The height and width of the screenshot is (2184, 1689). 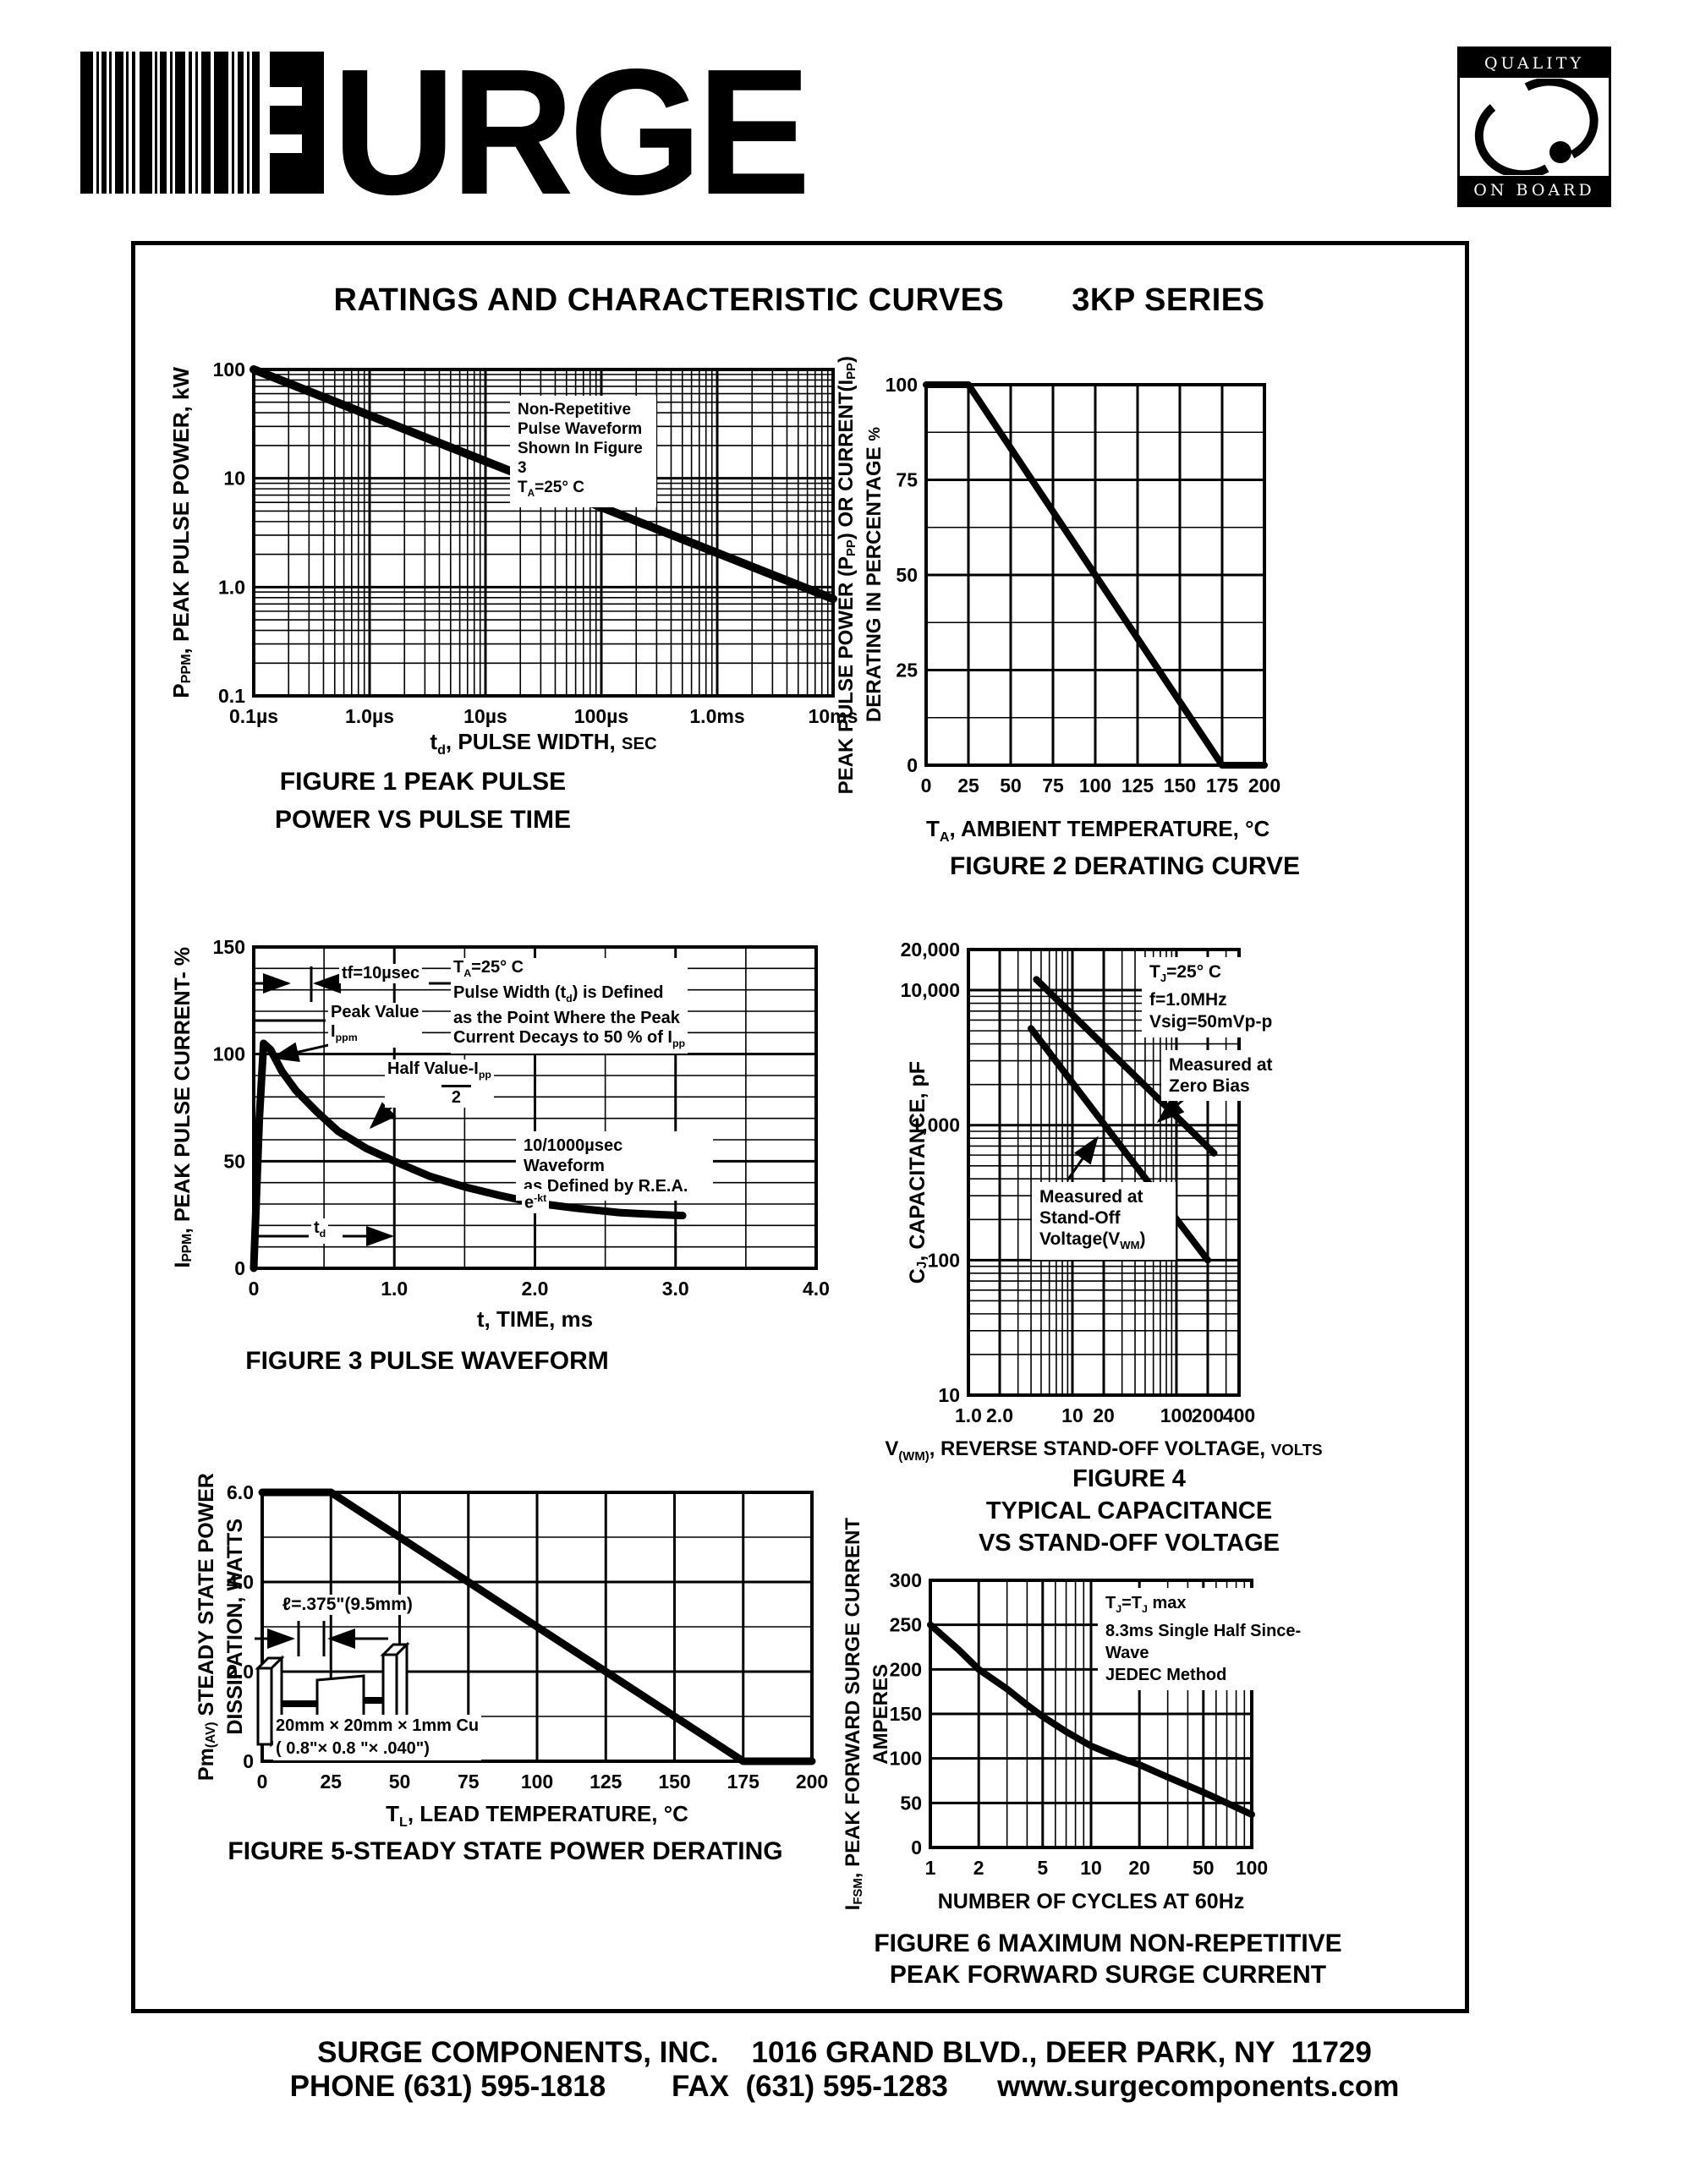 I want to click on figure-3-annotation-6: e-kt, so click(x=536, y=1201).